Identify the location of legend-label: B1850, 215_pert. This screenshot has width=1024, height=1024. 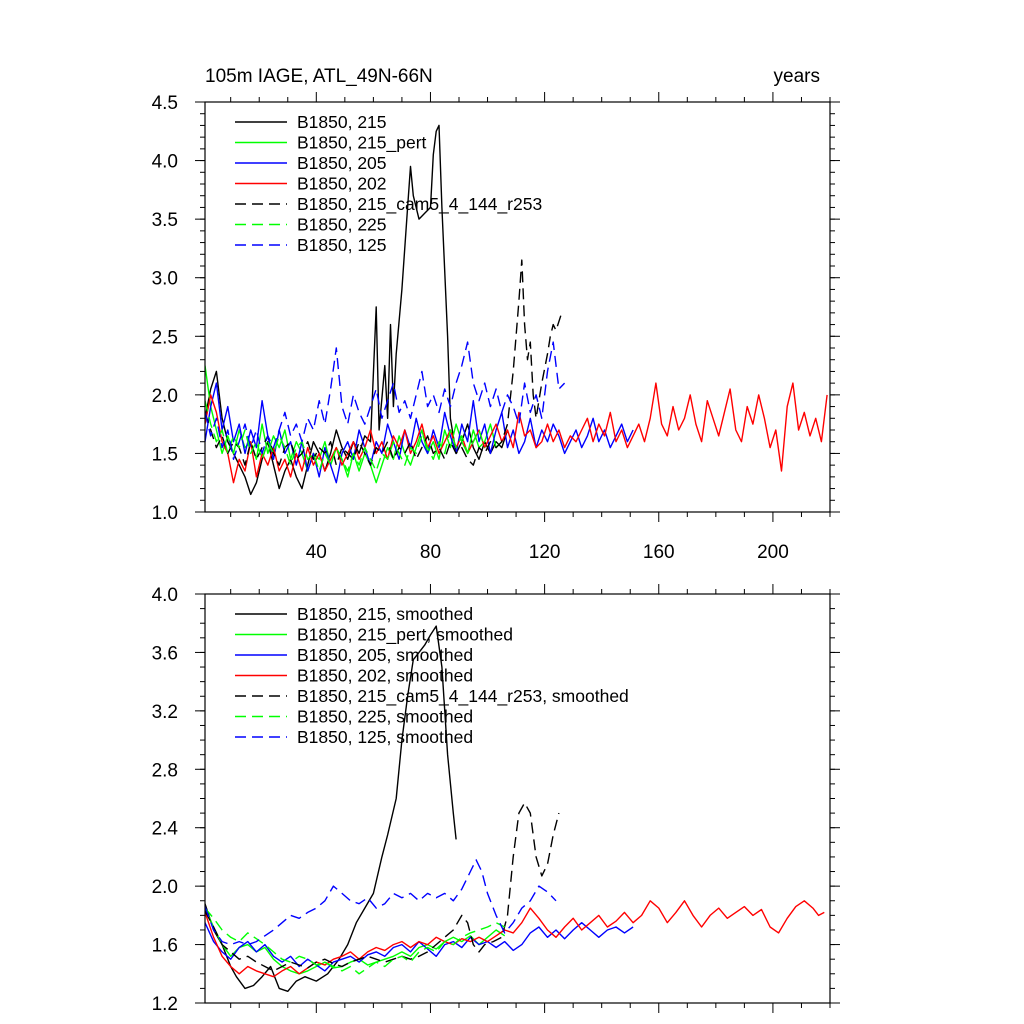
(362, 143).